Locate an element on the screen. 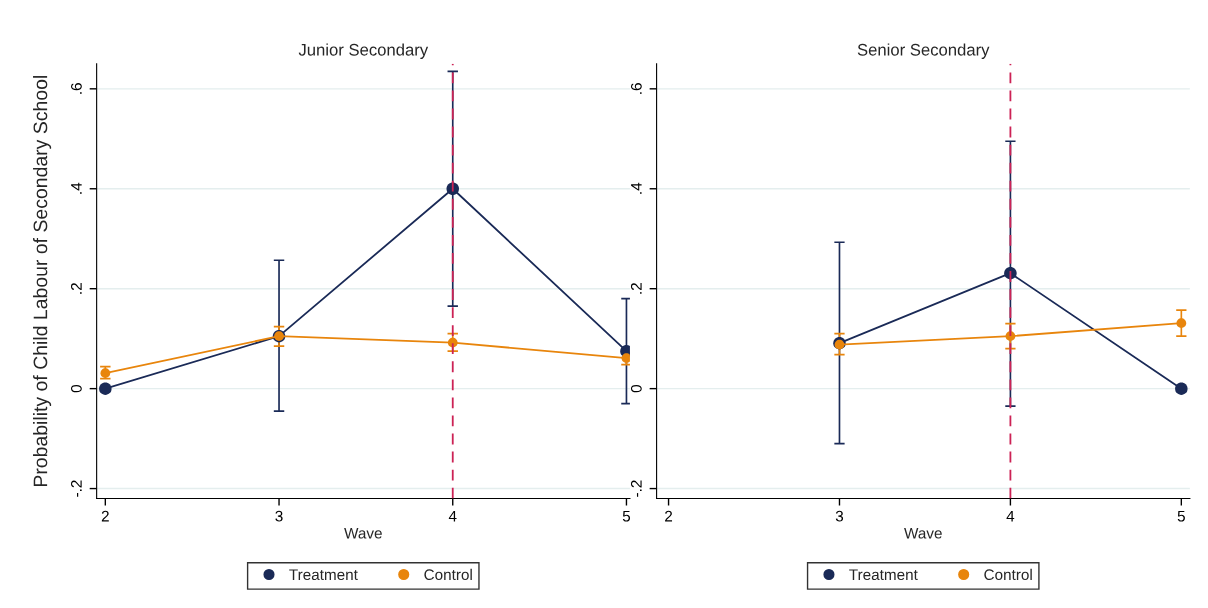 This screenshot has width=1208, height=608. y-axis-title: Probability of Child Labour of Secondary School is located at coordinates (42, 281).